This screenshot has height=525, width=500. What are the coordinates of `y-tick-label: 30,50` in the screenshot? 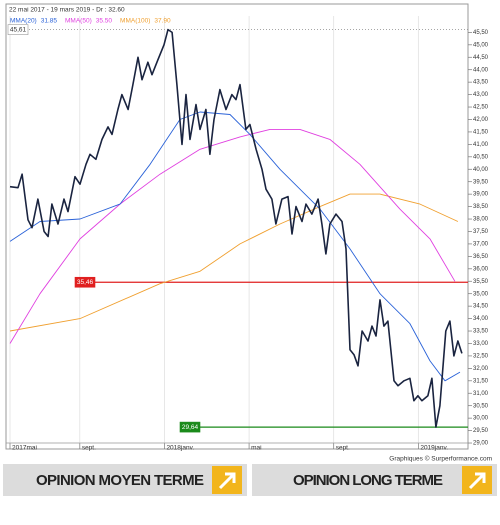 It's located at (481, 406).